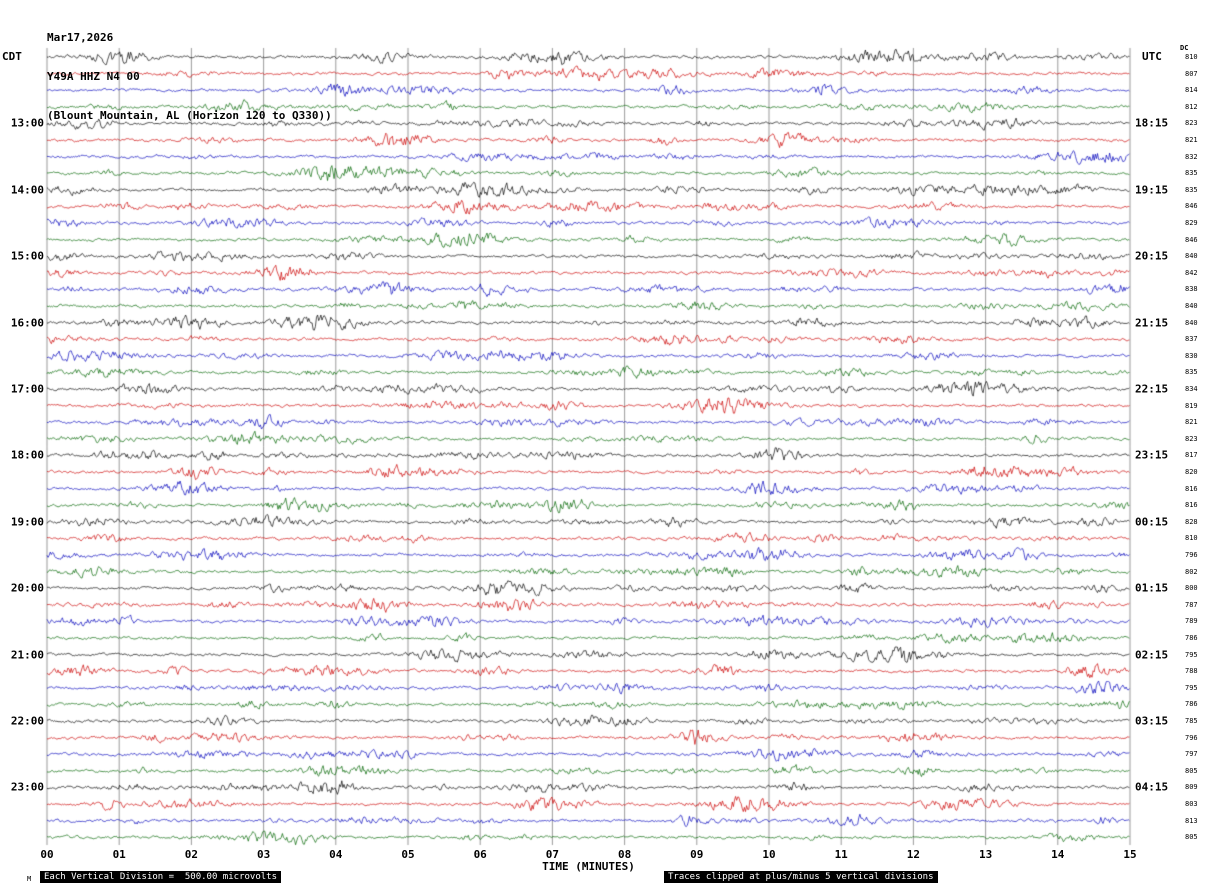 This screenshot has height=886, width=1210. What do you see at coordinates (624, 854) in the screenshot?
I see `x-tick-label: 08` at bounding box center [624, 854].